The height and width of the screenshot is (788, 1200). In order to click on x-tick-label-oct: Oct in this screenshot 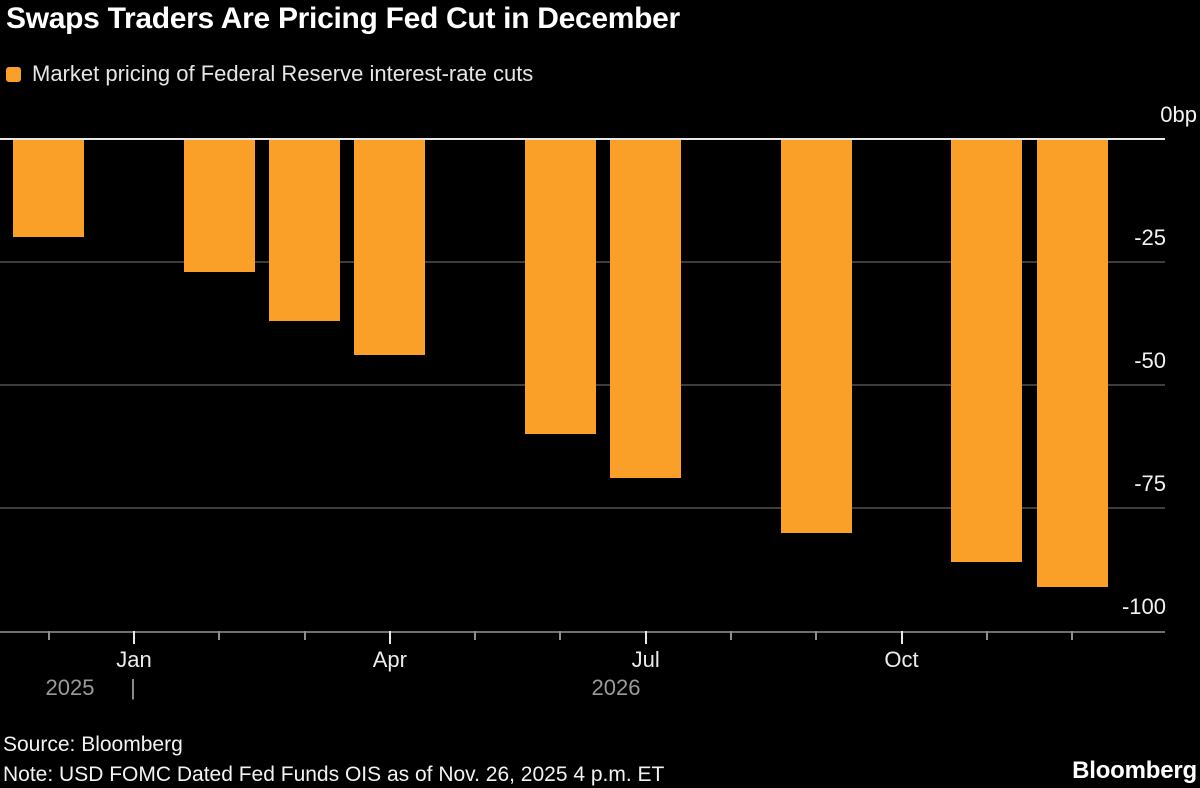, I will do `click(901, 659)`.